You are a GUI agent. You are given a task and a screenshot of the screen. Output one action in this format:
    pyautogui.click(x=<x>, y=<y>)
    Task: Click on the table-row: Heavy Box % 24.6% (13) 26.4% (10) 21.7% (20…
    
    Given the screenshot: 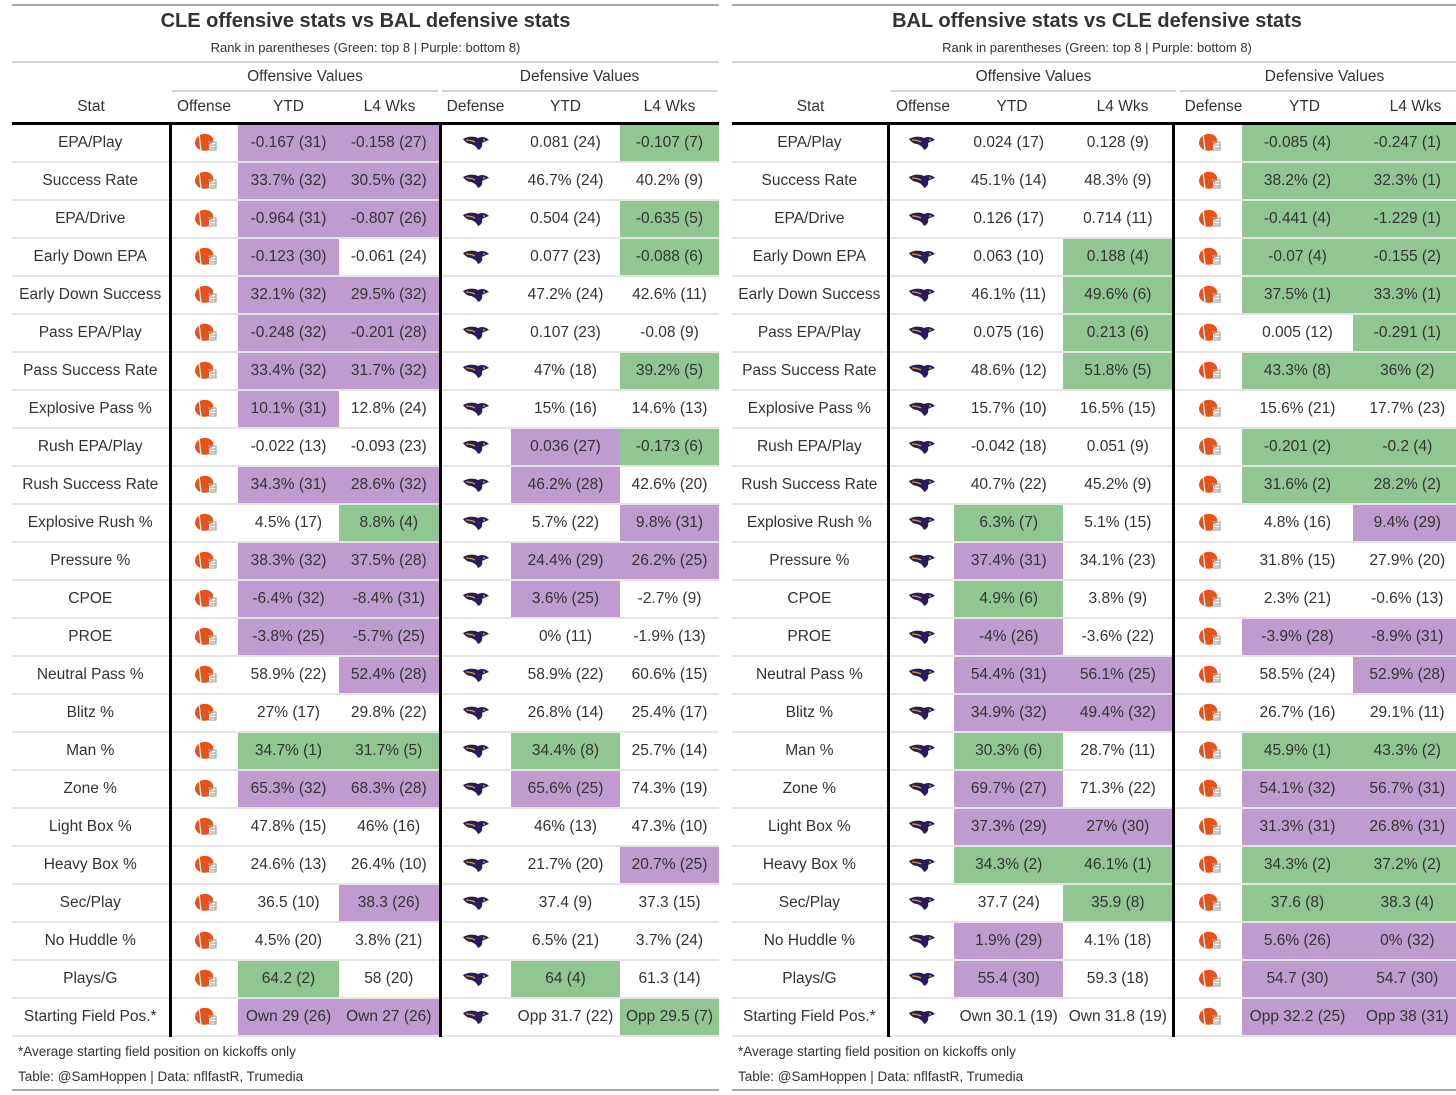 What is the action you would take?
    pyautogui.click(x=365, y=865)
    